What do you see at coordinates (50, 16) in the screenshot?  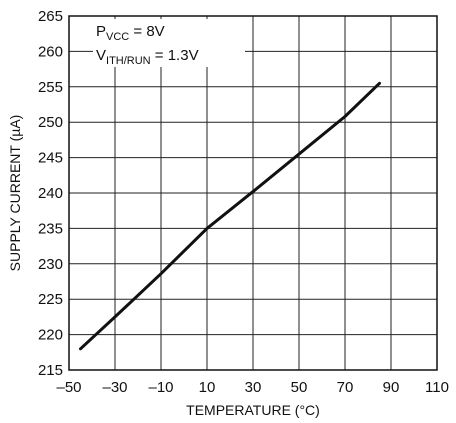 I see `y-tick-label: 265` at bounding box center [50, 16].